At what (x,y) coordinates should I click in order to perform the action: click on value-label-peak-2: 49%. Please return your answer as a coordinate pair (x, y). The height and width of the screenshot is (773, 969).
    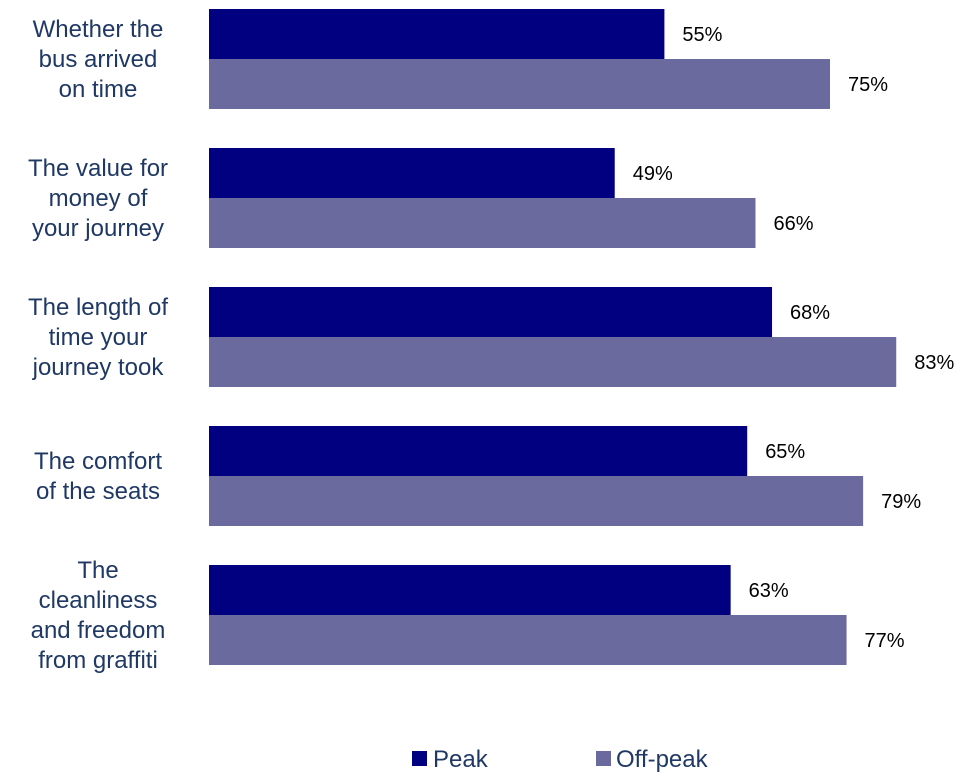
    Looking at the image, I should click on (653, 174).